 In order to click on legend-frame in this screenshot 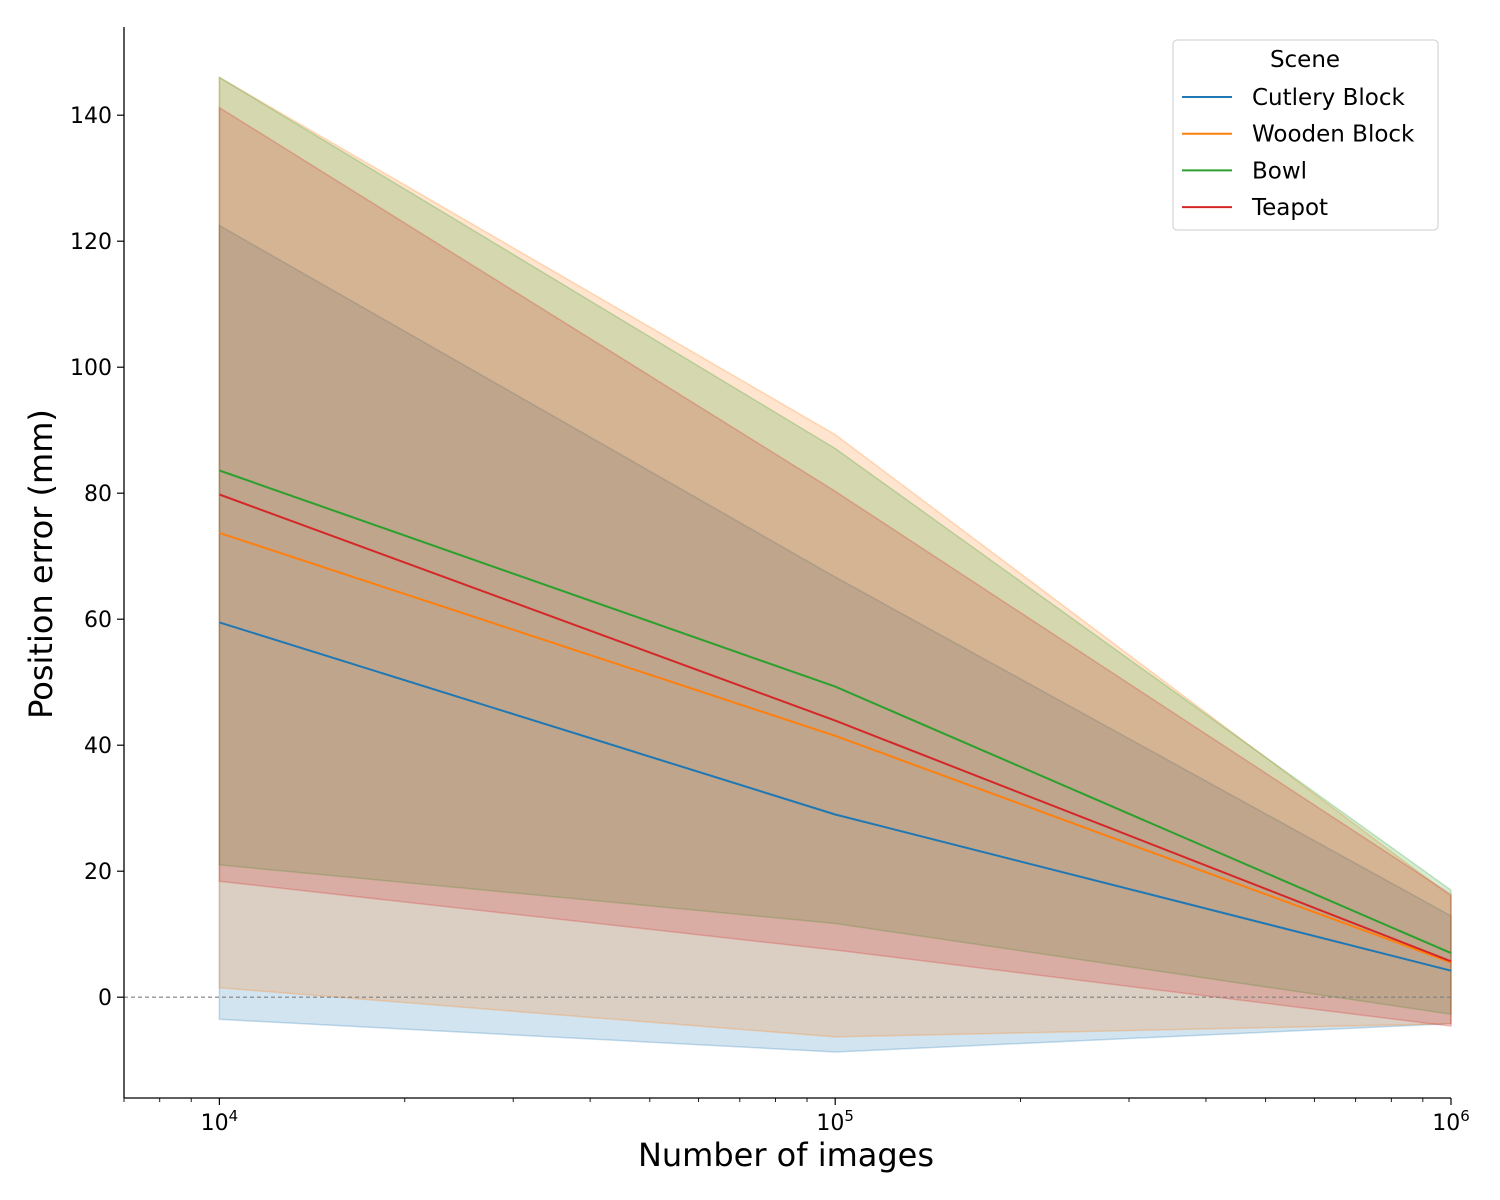, I will do `click(1305, 135)`.